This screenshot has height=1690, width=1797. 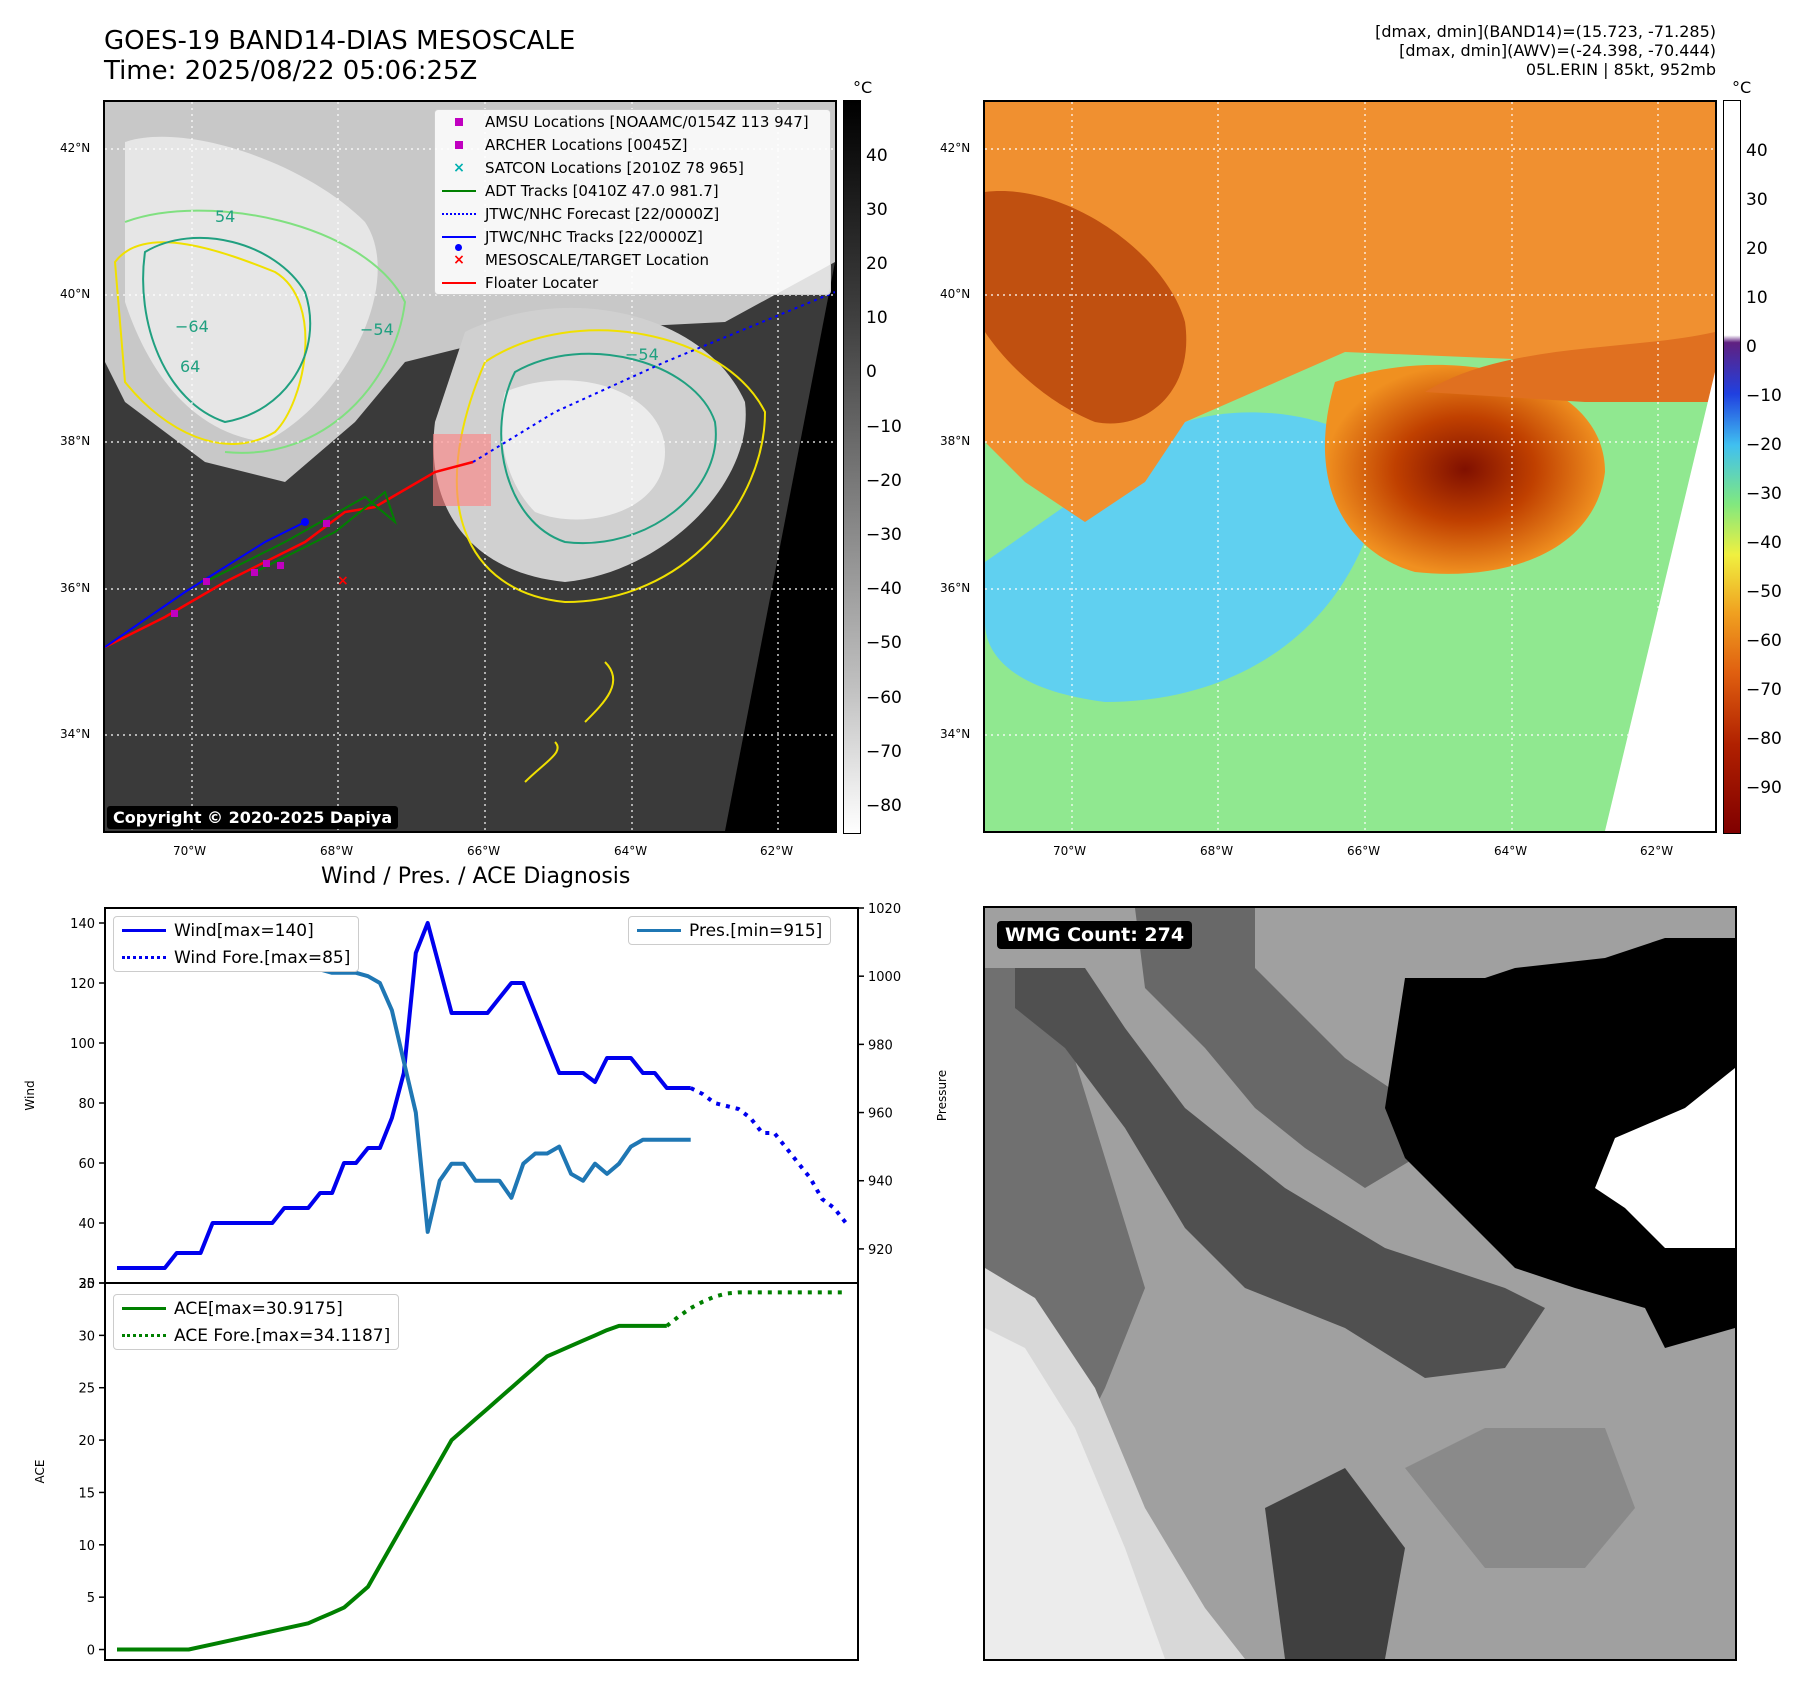 What do you see at coordinates (1217, 851) in the screenshot?
I see `awv-lon-68: 68°W` at bounding box center [1217, 851].